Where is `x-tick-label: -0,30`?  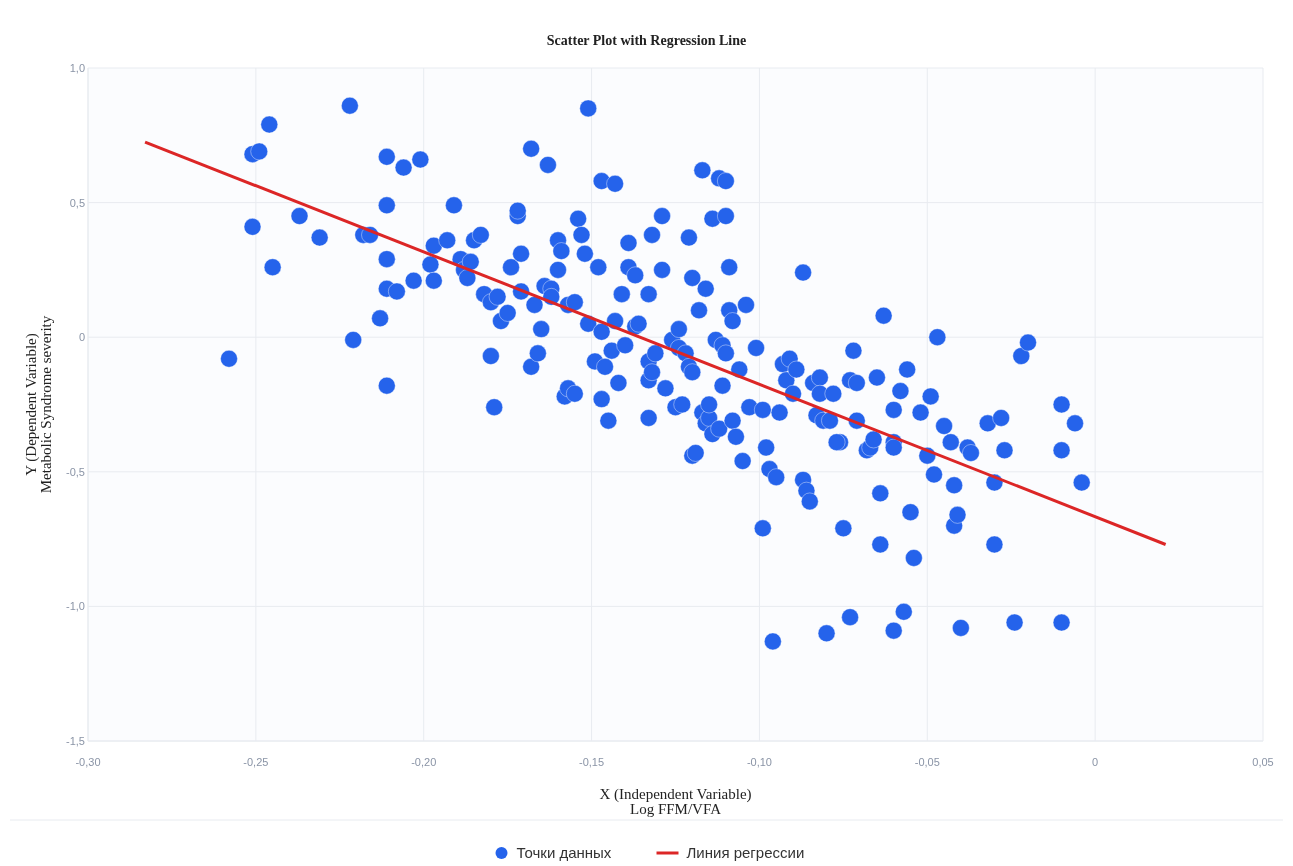
x-tick-label: -0,30 is located at coordinates (88, 762).